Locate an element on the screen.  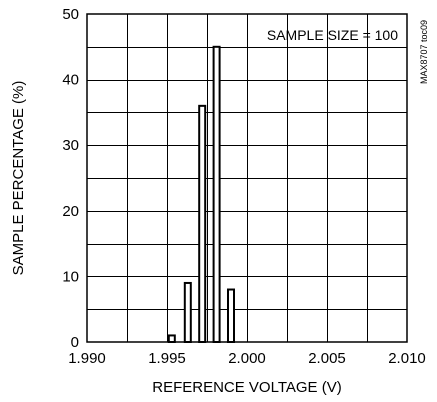
y-axis-label: SAMPLE PERCENTAGE (%) is located at coordinates (18, 178).